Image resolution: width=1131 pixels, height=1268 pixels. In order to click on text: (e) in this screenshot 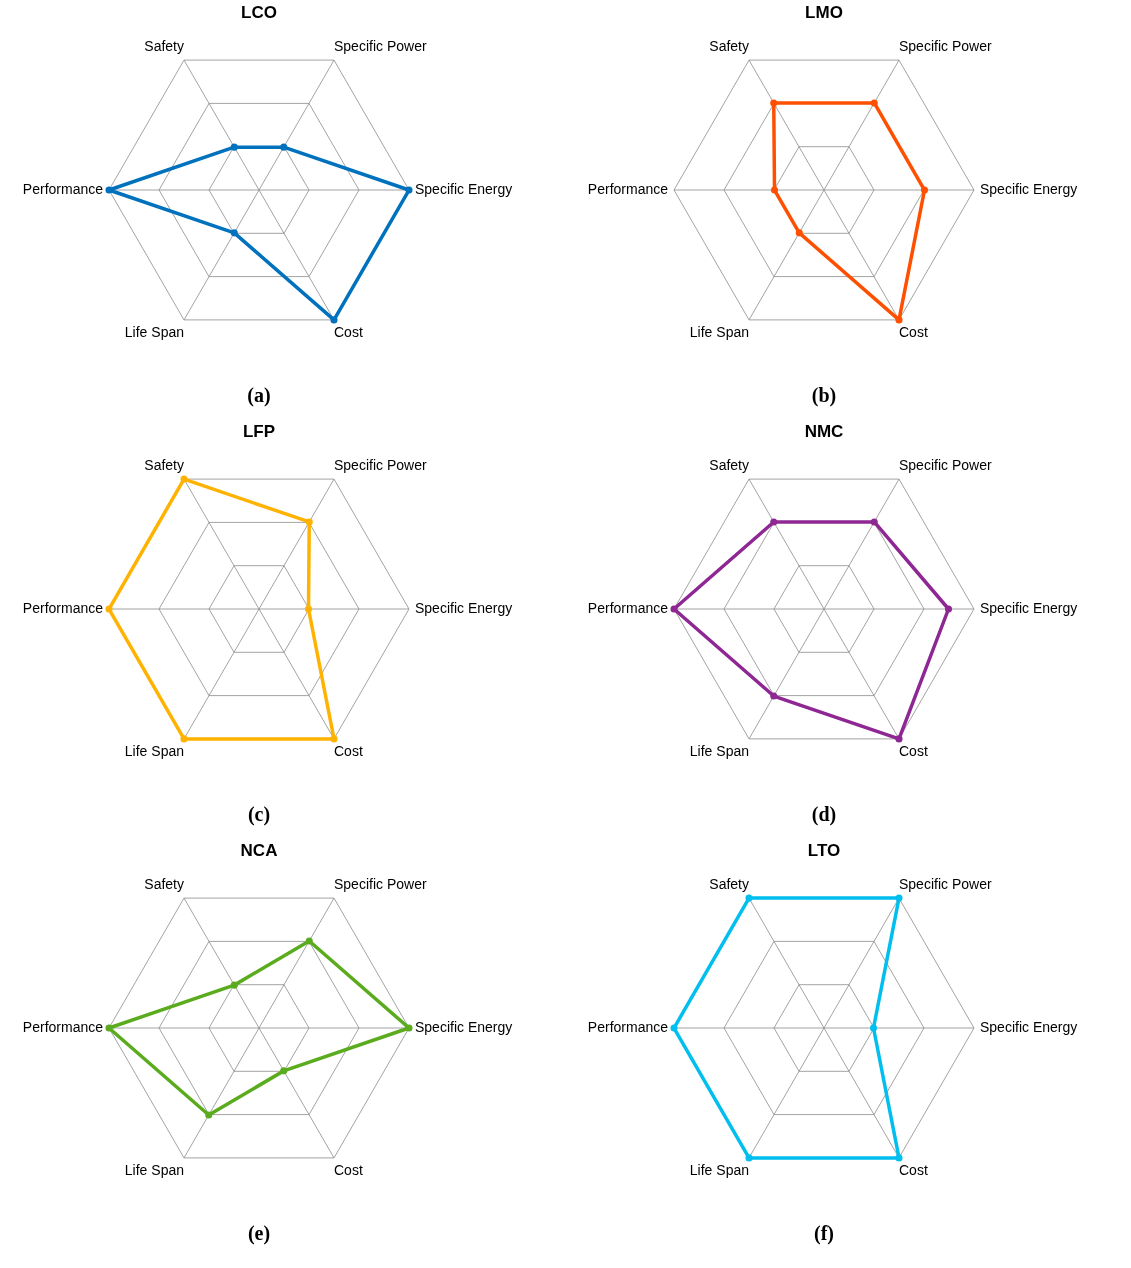, I will do `click(259, 1233)`.